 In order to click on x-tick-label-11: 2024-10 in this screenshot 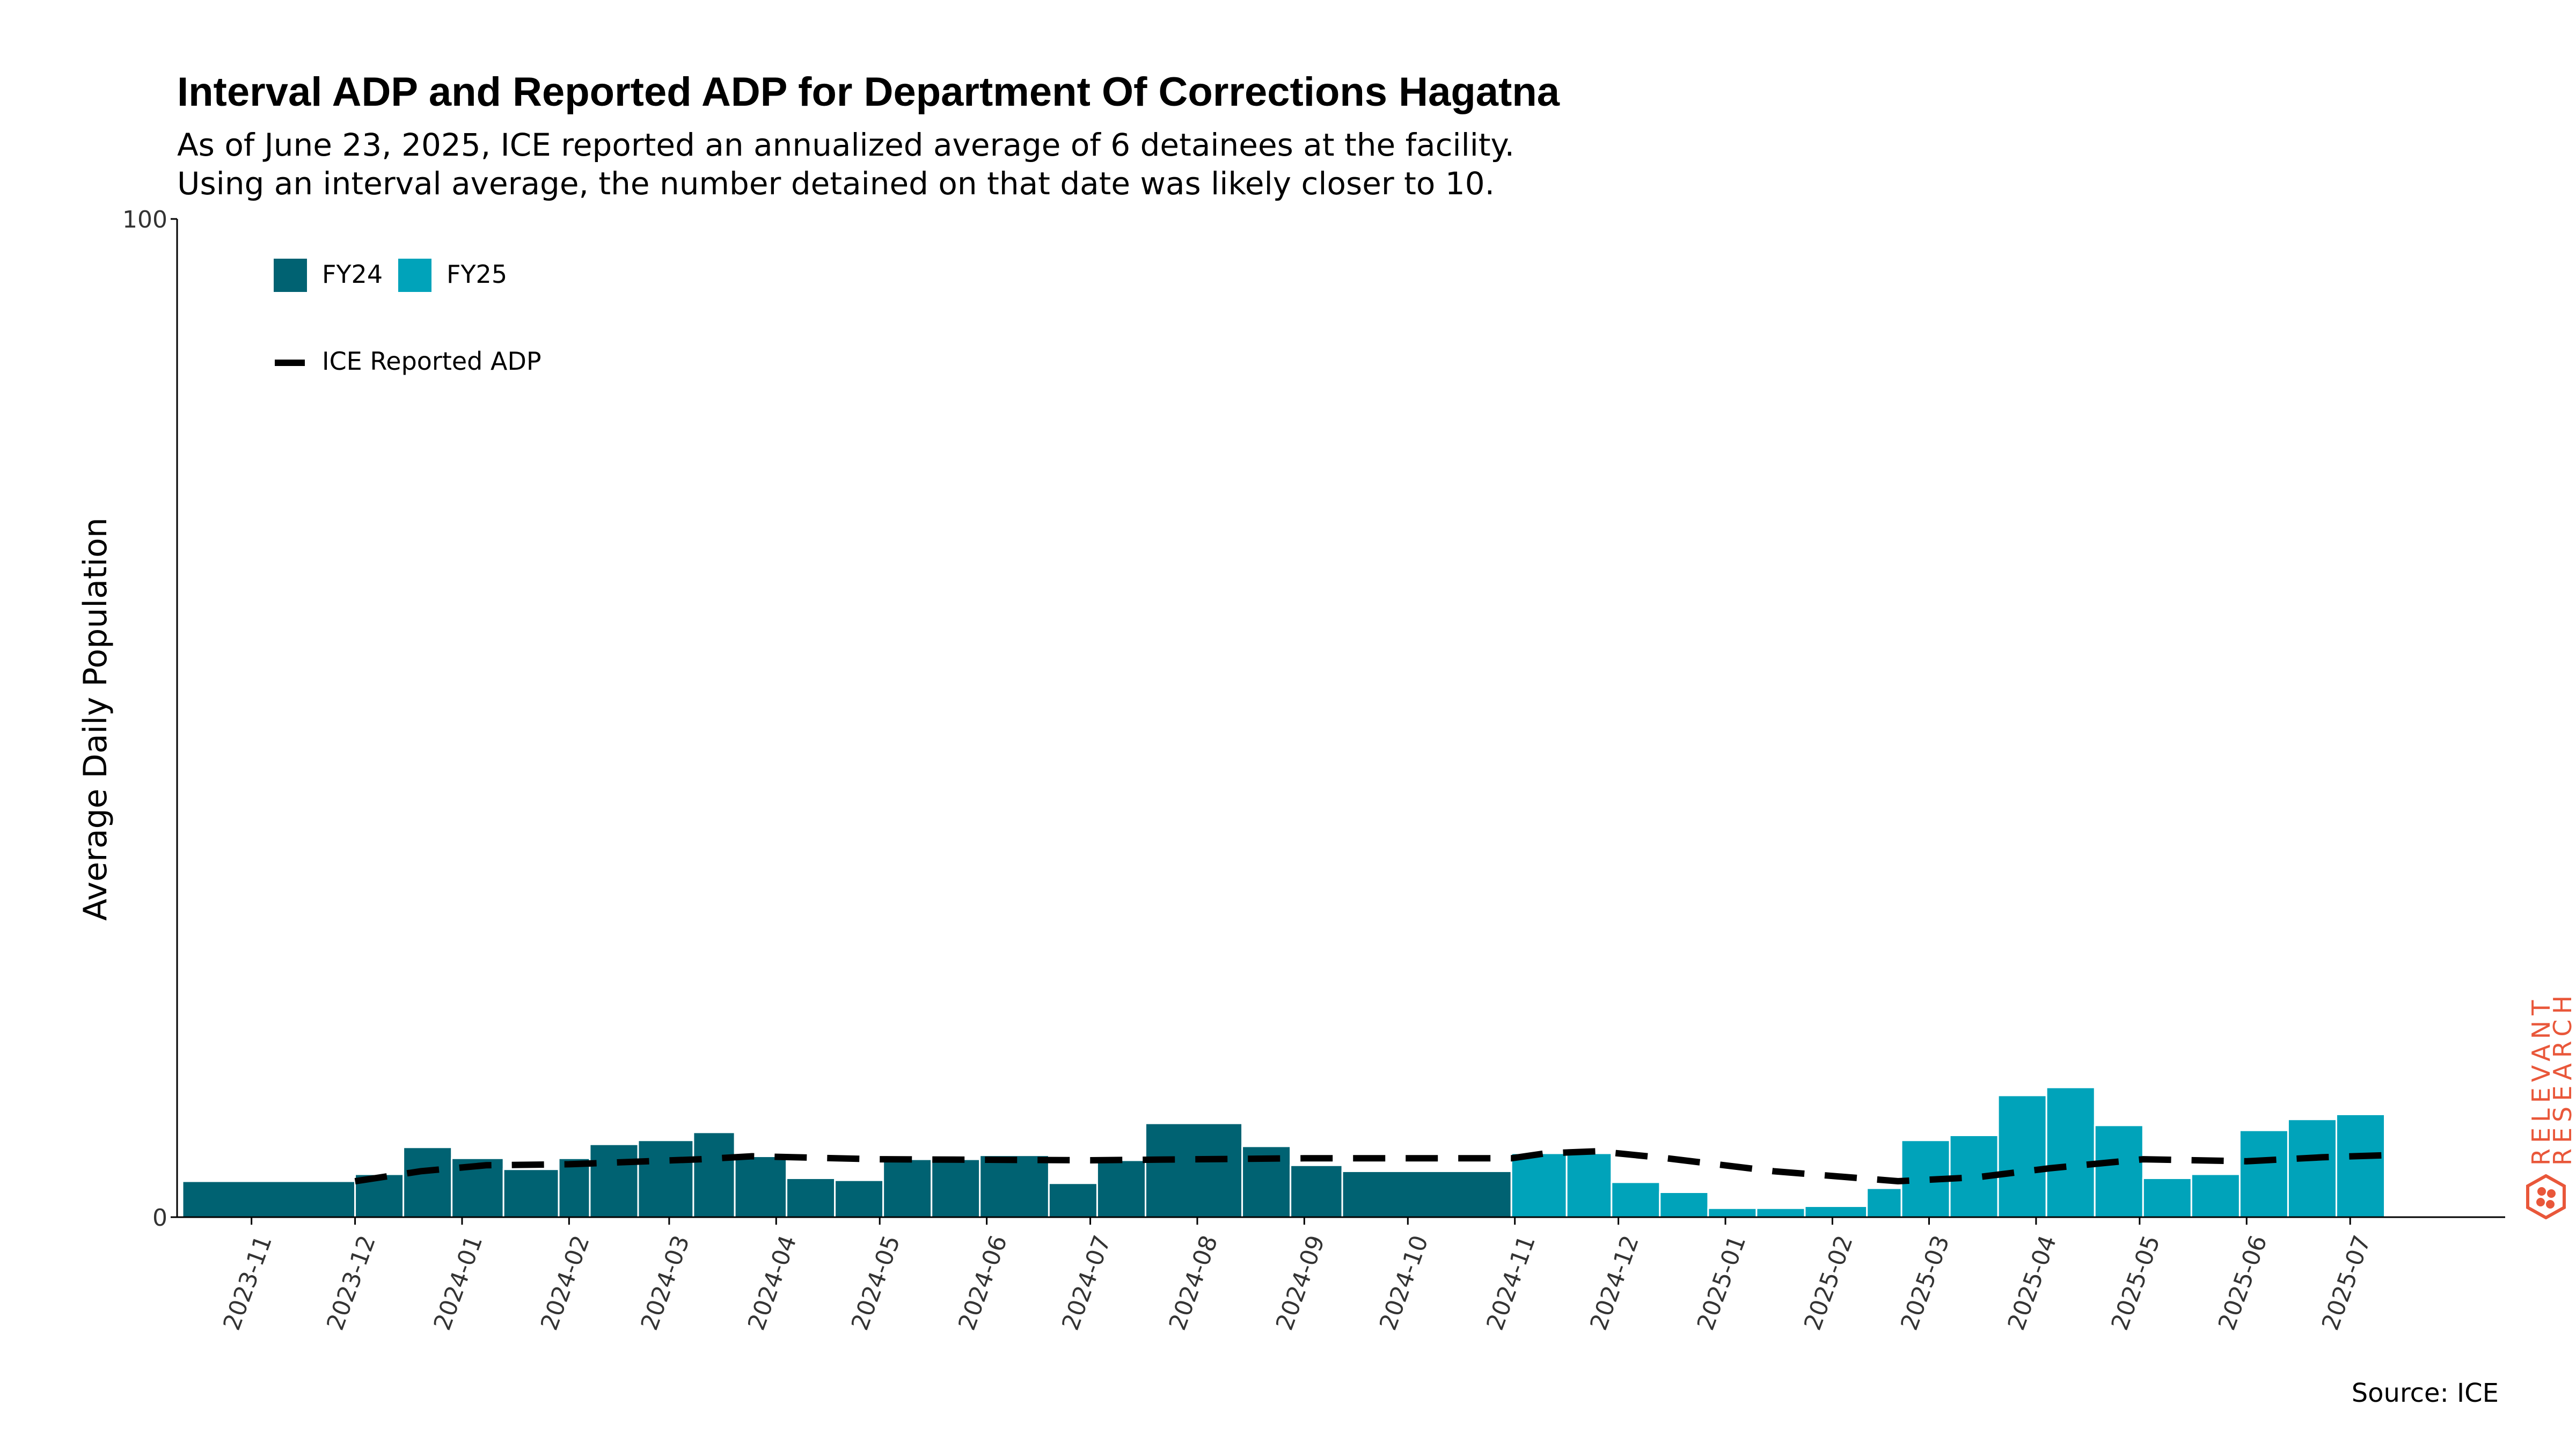, I will do `click(1404, 1283)`.